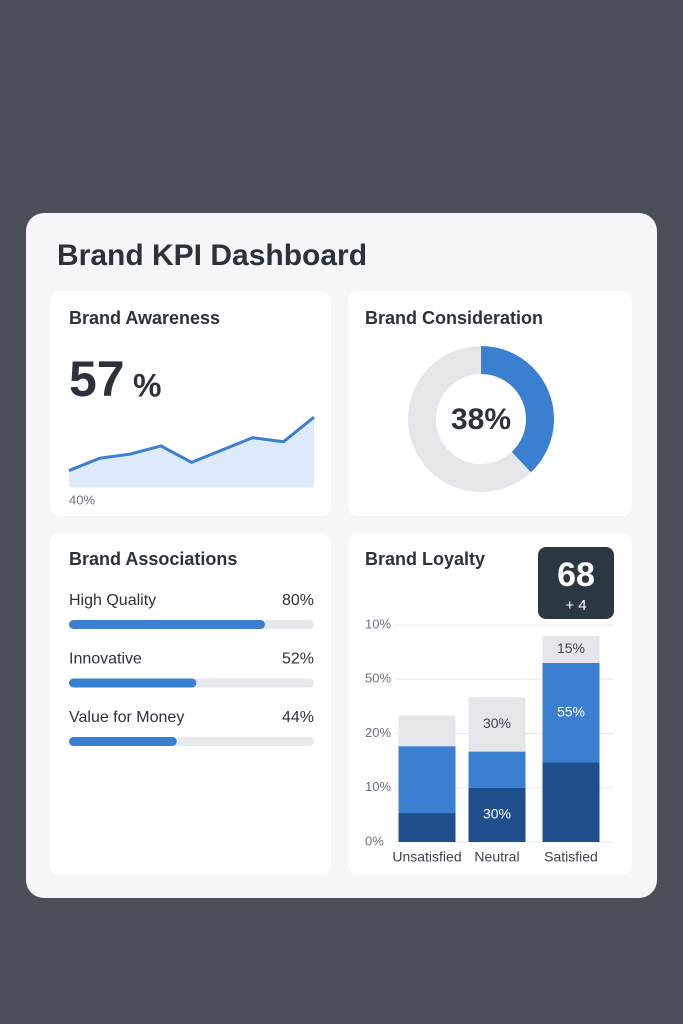 The image size is (683, 1024). What do you see at coordinates (191, 443) in the screenshot?
I see `line` at bounding box center [191, 443].